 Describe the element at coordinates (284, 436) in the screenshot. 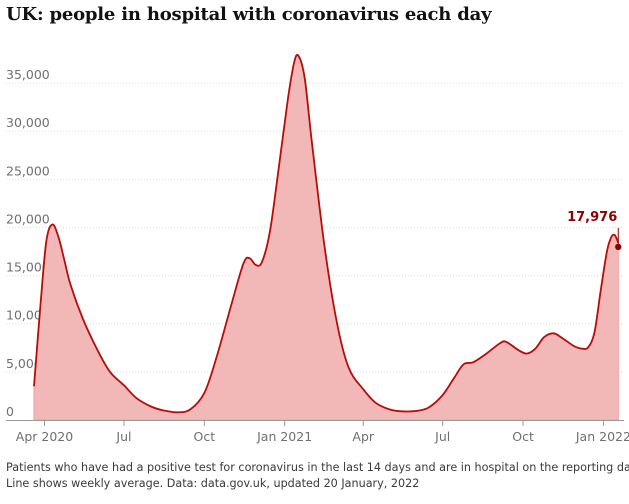

I see `x-tick-label: Jan 2021` at that location.